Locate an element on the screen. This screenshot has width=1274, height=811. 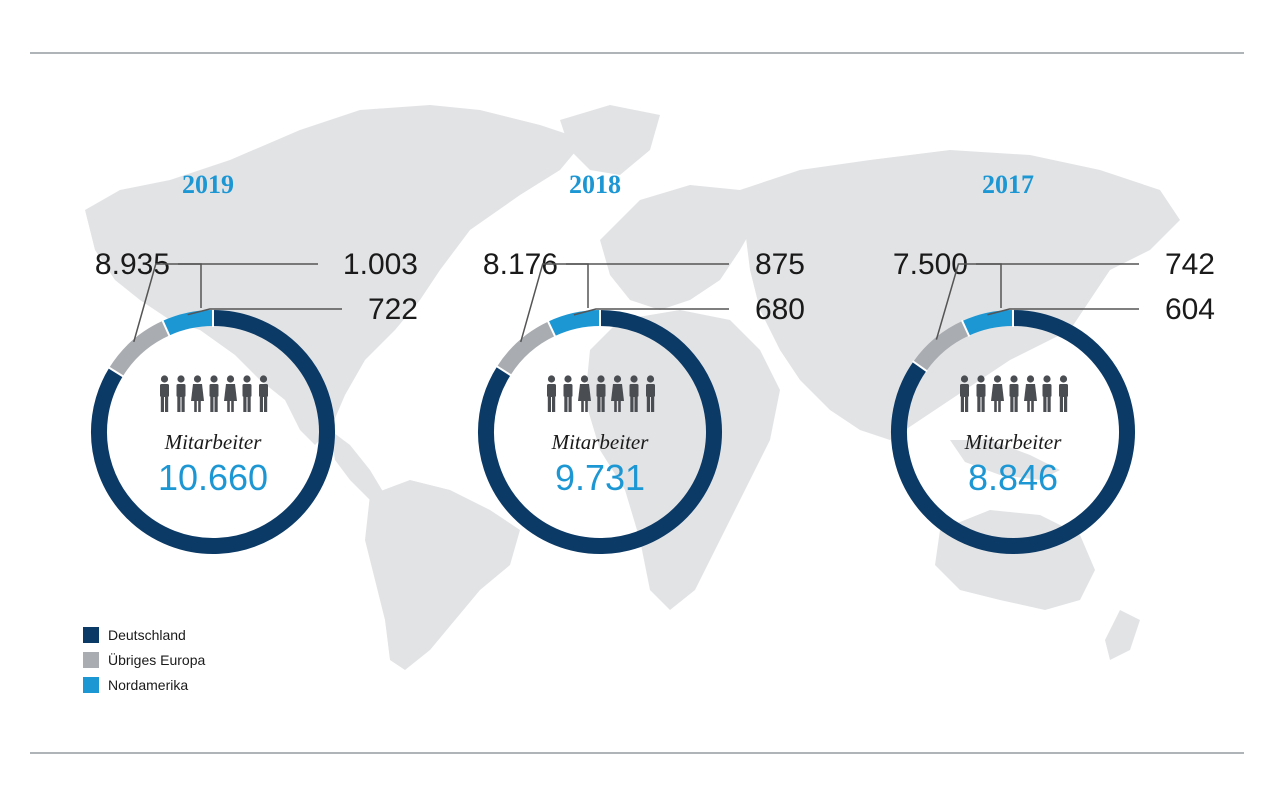
total-value: 10.660 is located at coordinates (213, 477).